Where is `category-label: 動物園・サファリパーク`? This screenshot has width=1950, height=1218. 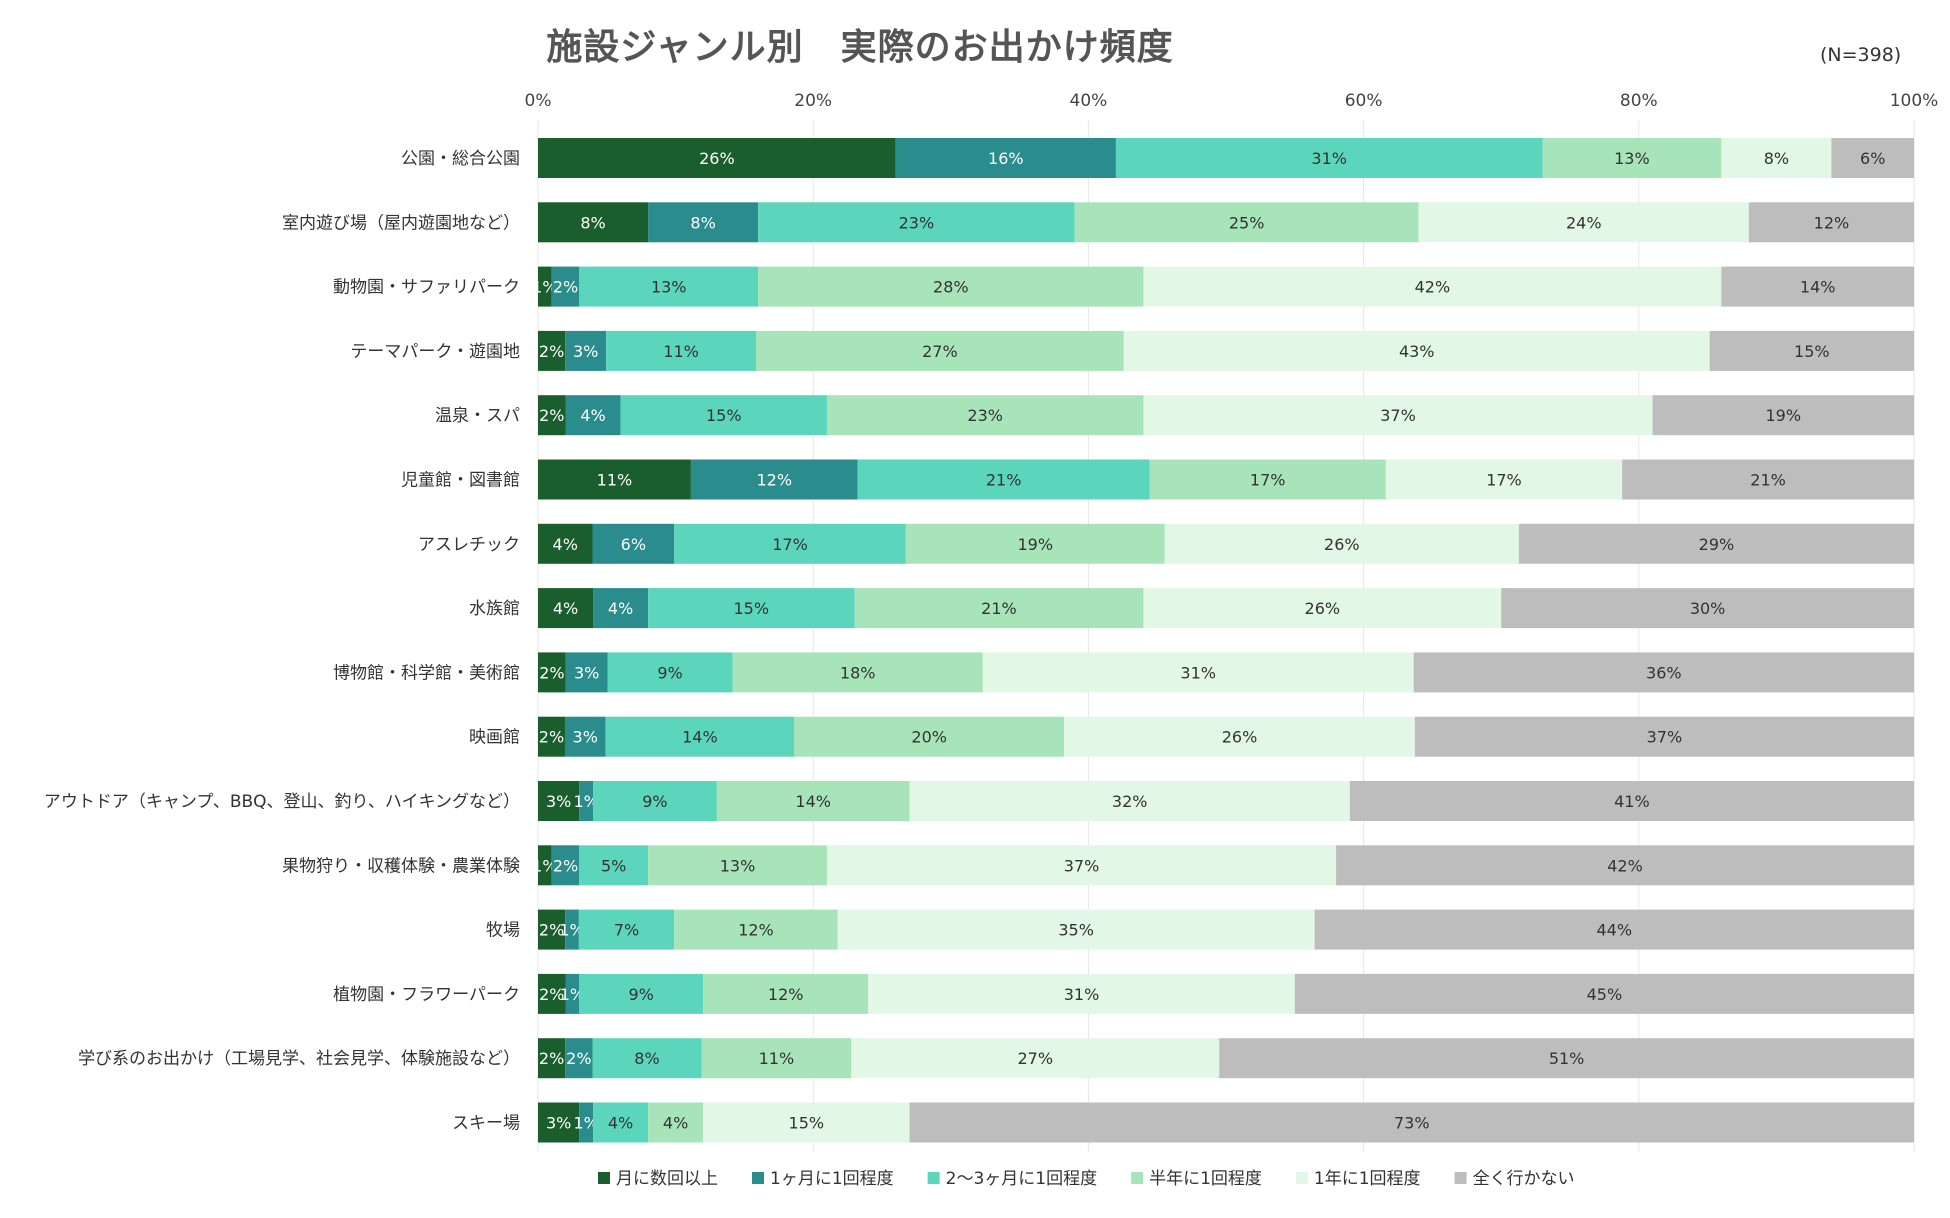
category-label: 動物園・サファリパーク is located at coordinates (426, 288).